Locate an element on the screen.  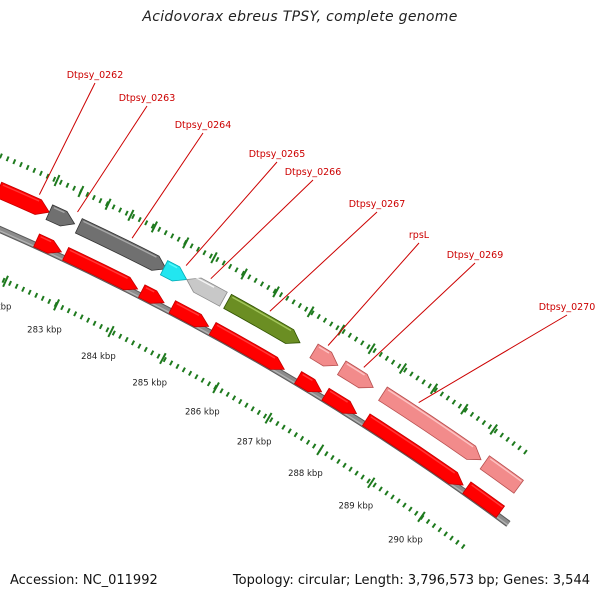
scale-label: 288 kbp is located at coordinates (305, 474).